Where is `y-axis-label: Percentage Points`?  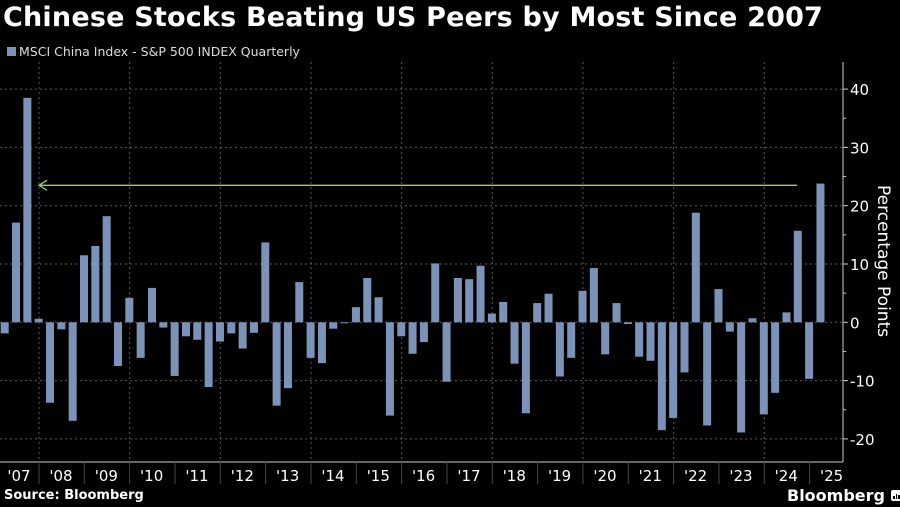
y-axis-label: Percentage Points is located at coordinates (883, 261).